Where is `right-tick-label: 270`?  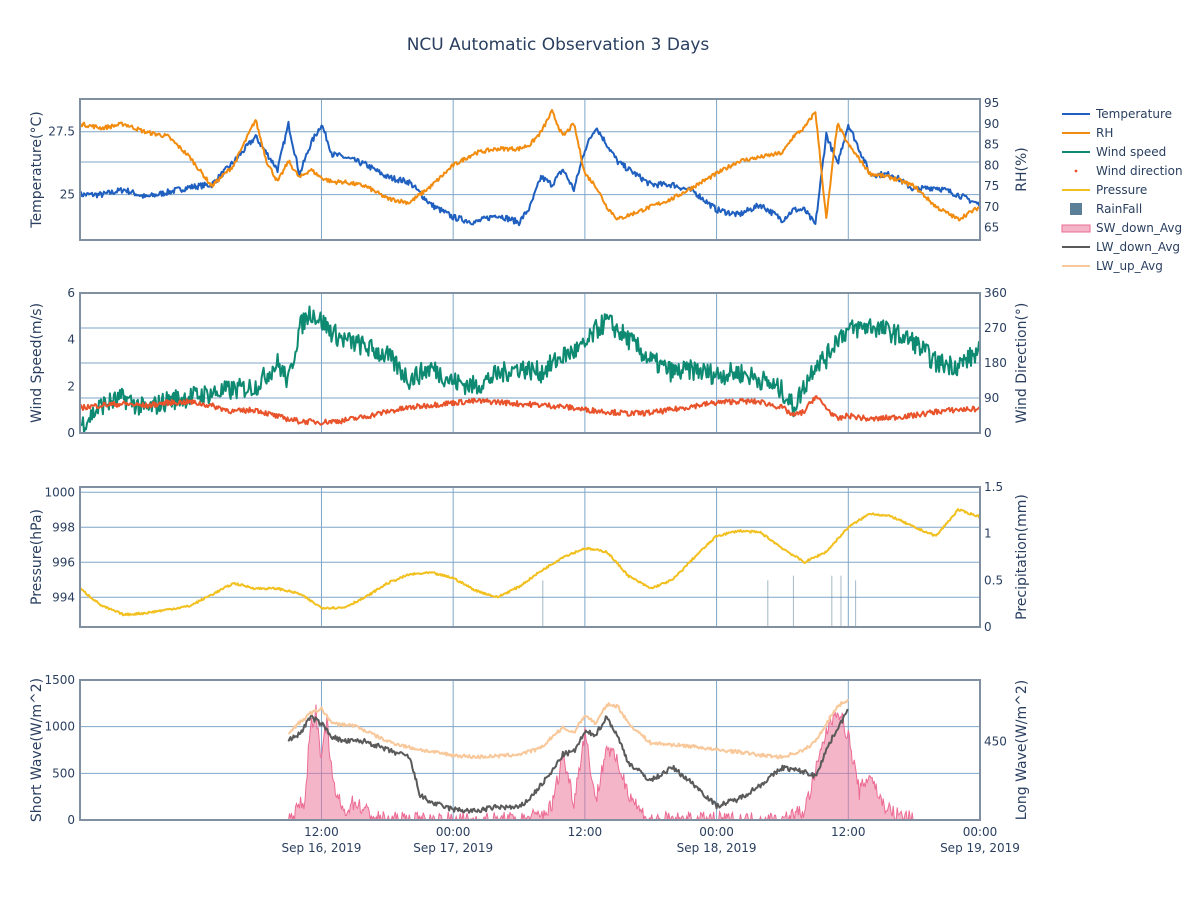 right-tick-label: 270 is located at coordinates (995, 328).